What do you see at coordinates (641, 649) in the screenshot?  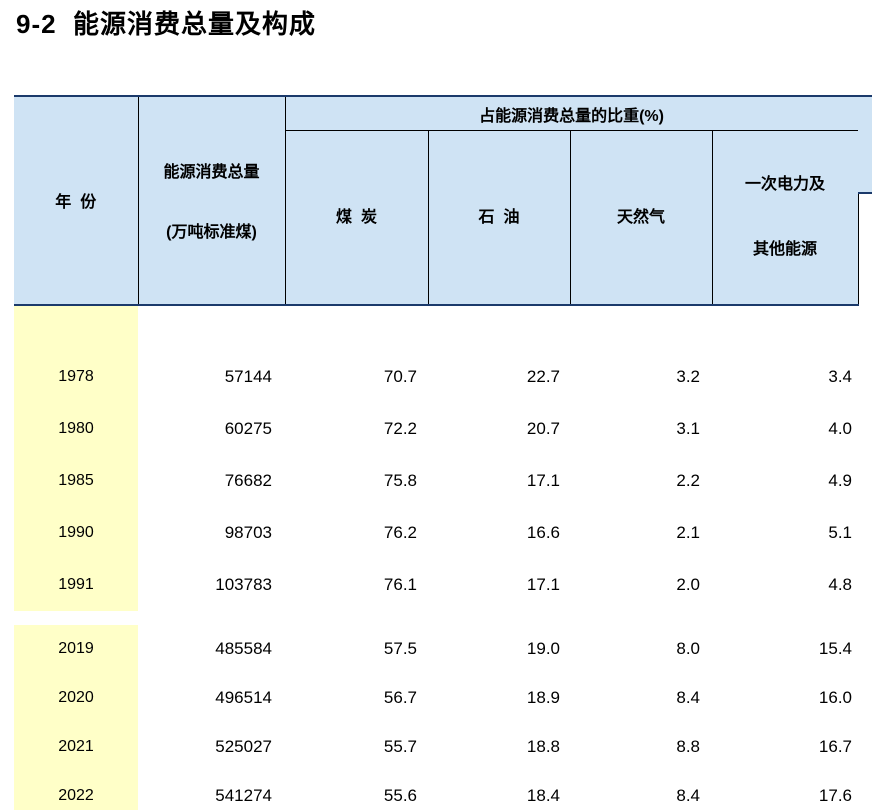 I see `natural-gas-share-cell: 8.0` at bounding box center [641, 649].